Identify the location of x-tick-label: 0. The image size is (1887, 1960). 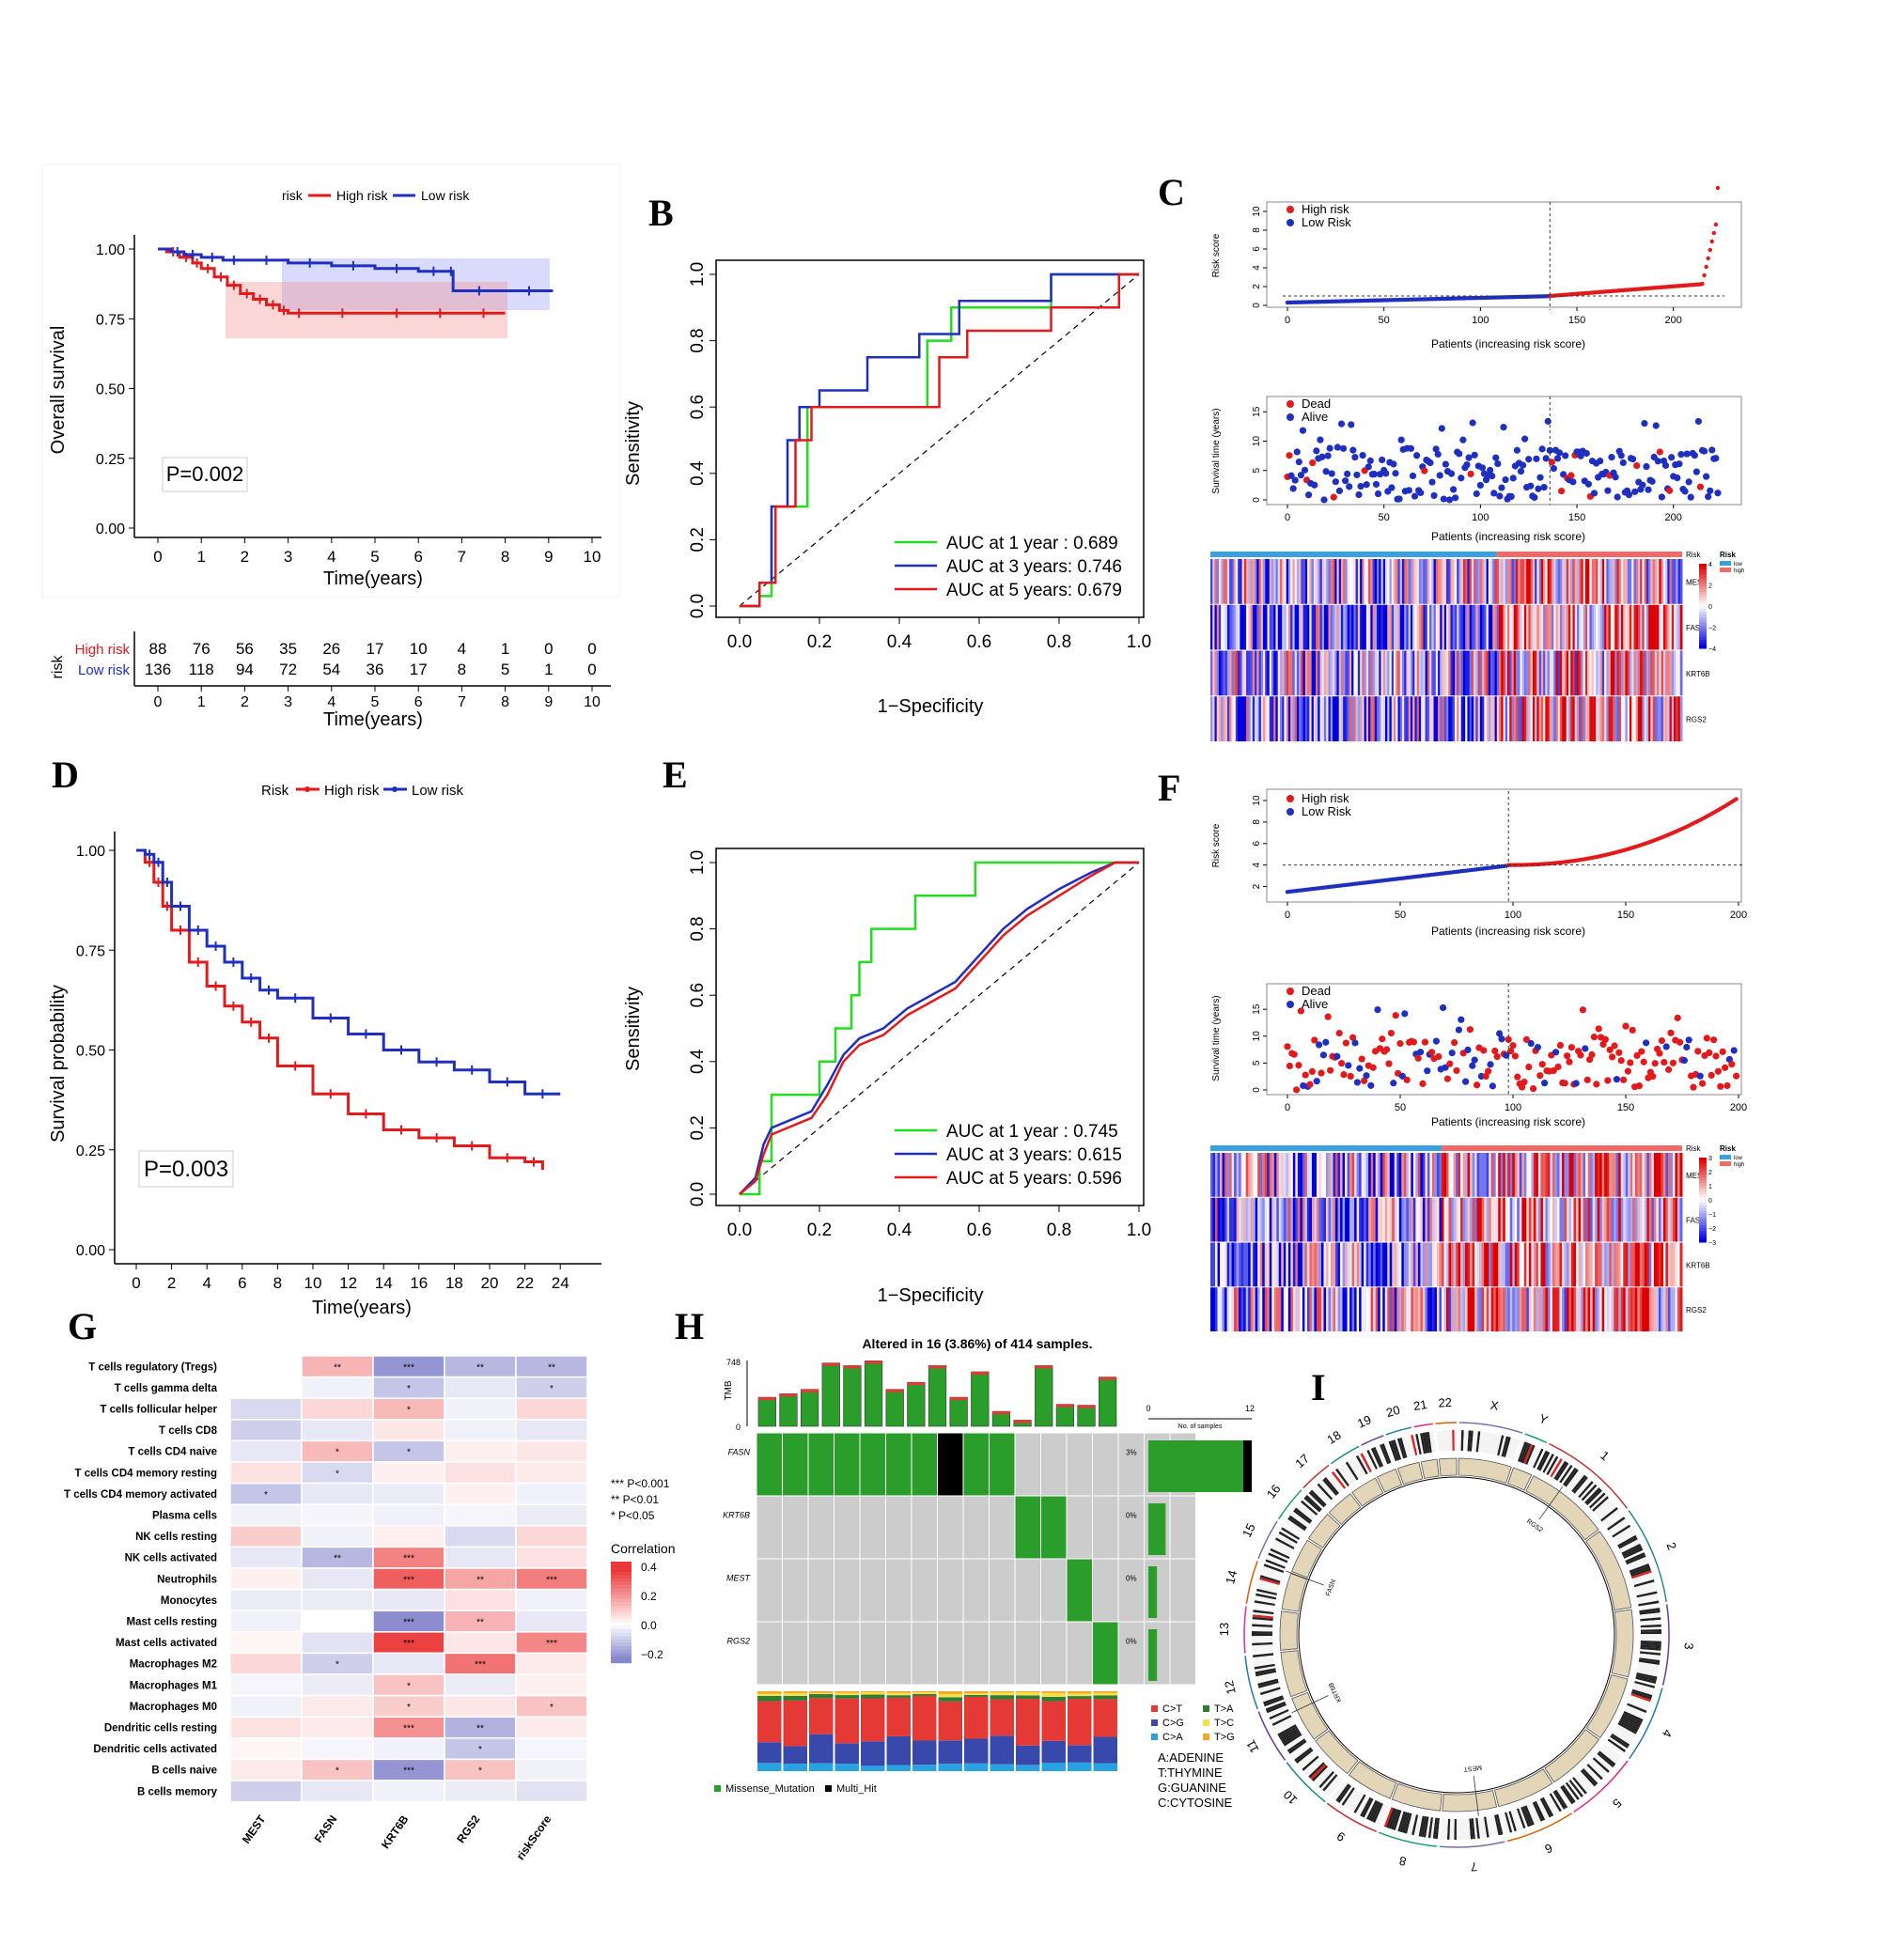
(1287, 517).